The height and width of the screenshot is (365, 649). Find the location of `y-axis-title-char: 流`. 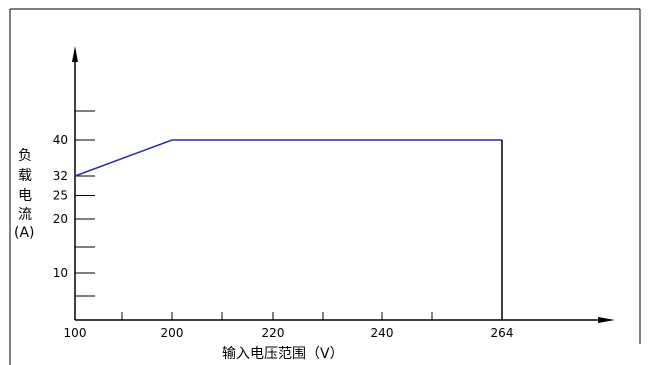

y-axis-title-char: 流 is located at coordinates (25, 215).